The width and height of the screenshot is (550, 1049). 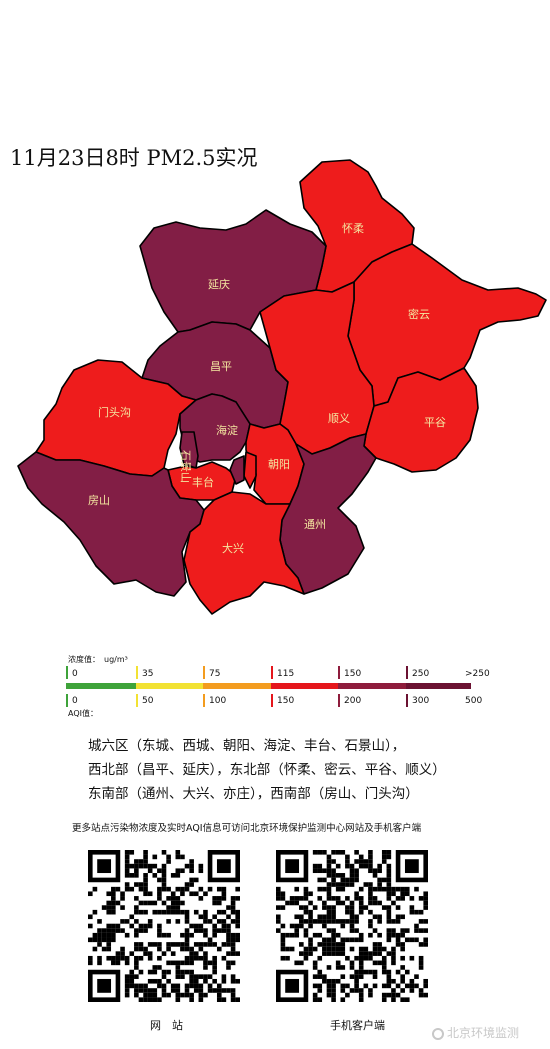 What do you see at coordinates (421, 674) in the screenshot?
I see `legend-conc-value: 250` at bounding box center [421, 674].